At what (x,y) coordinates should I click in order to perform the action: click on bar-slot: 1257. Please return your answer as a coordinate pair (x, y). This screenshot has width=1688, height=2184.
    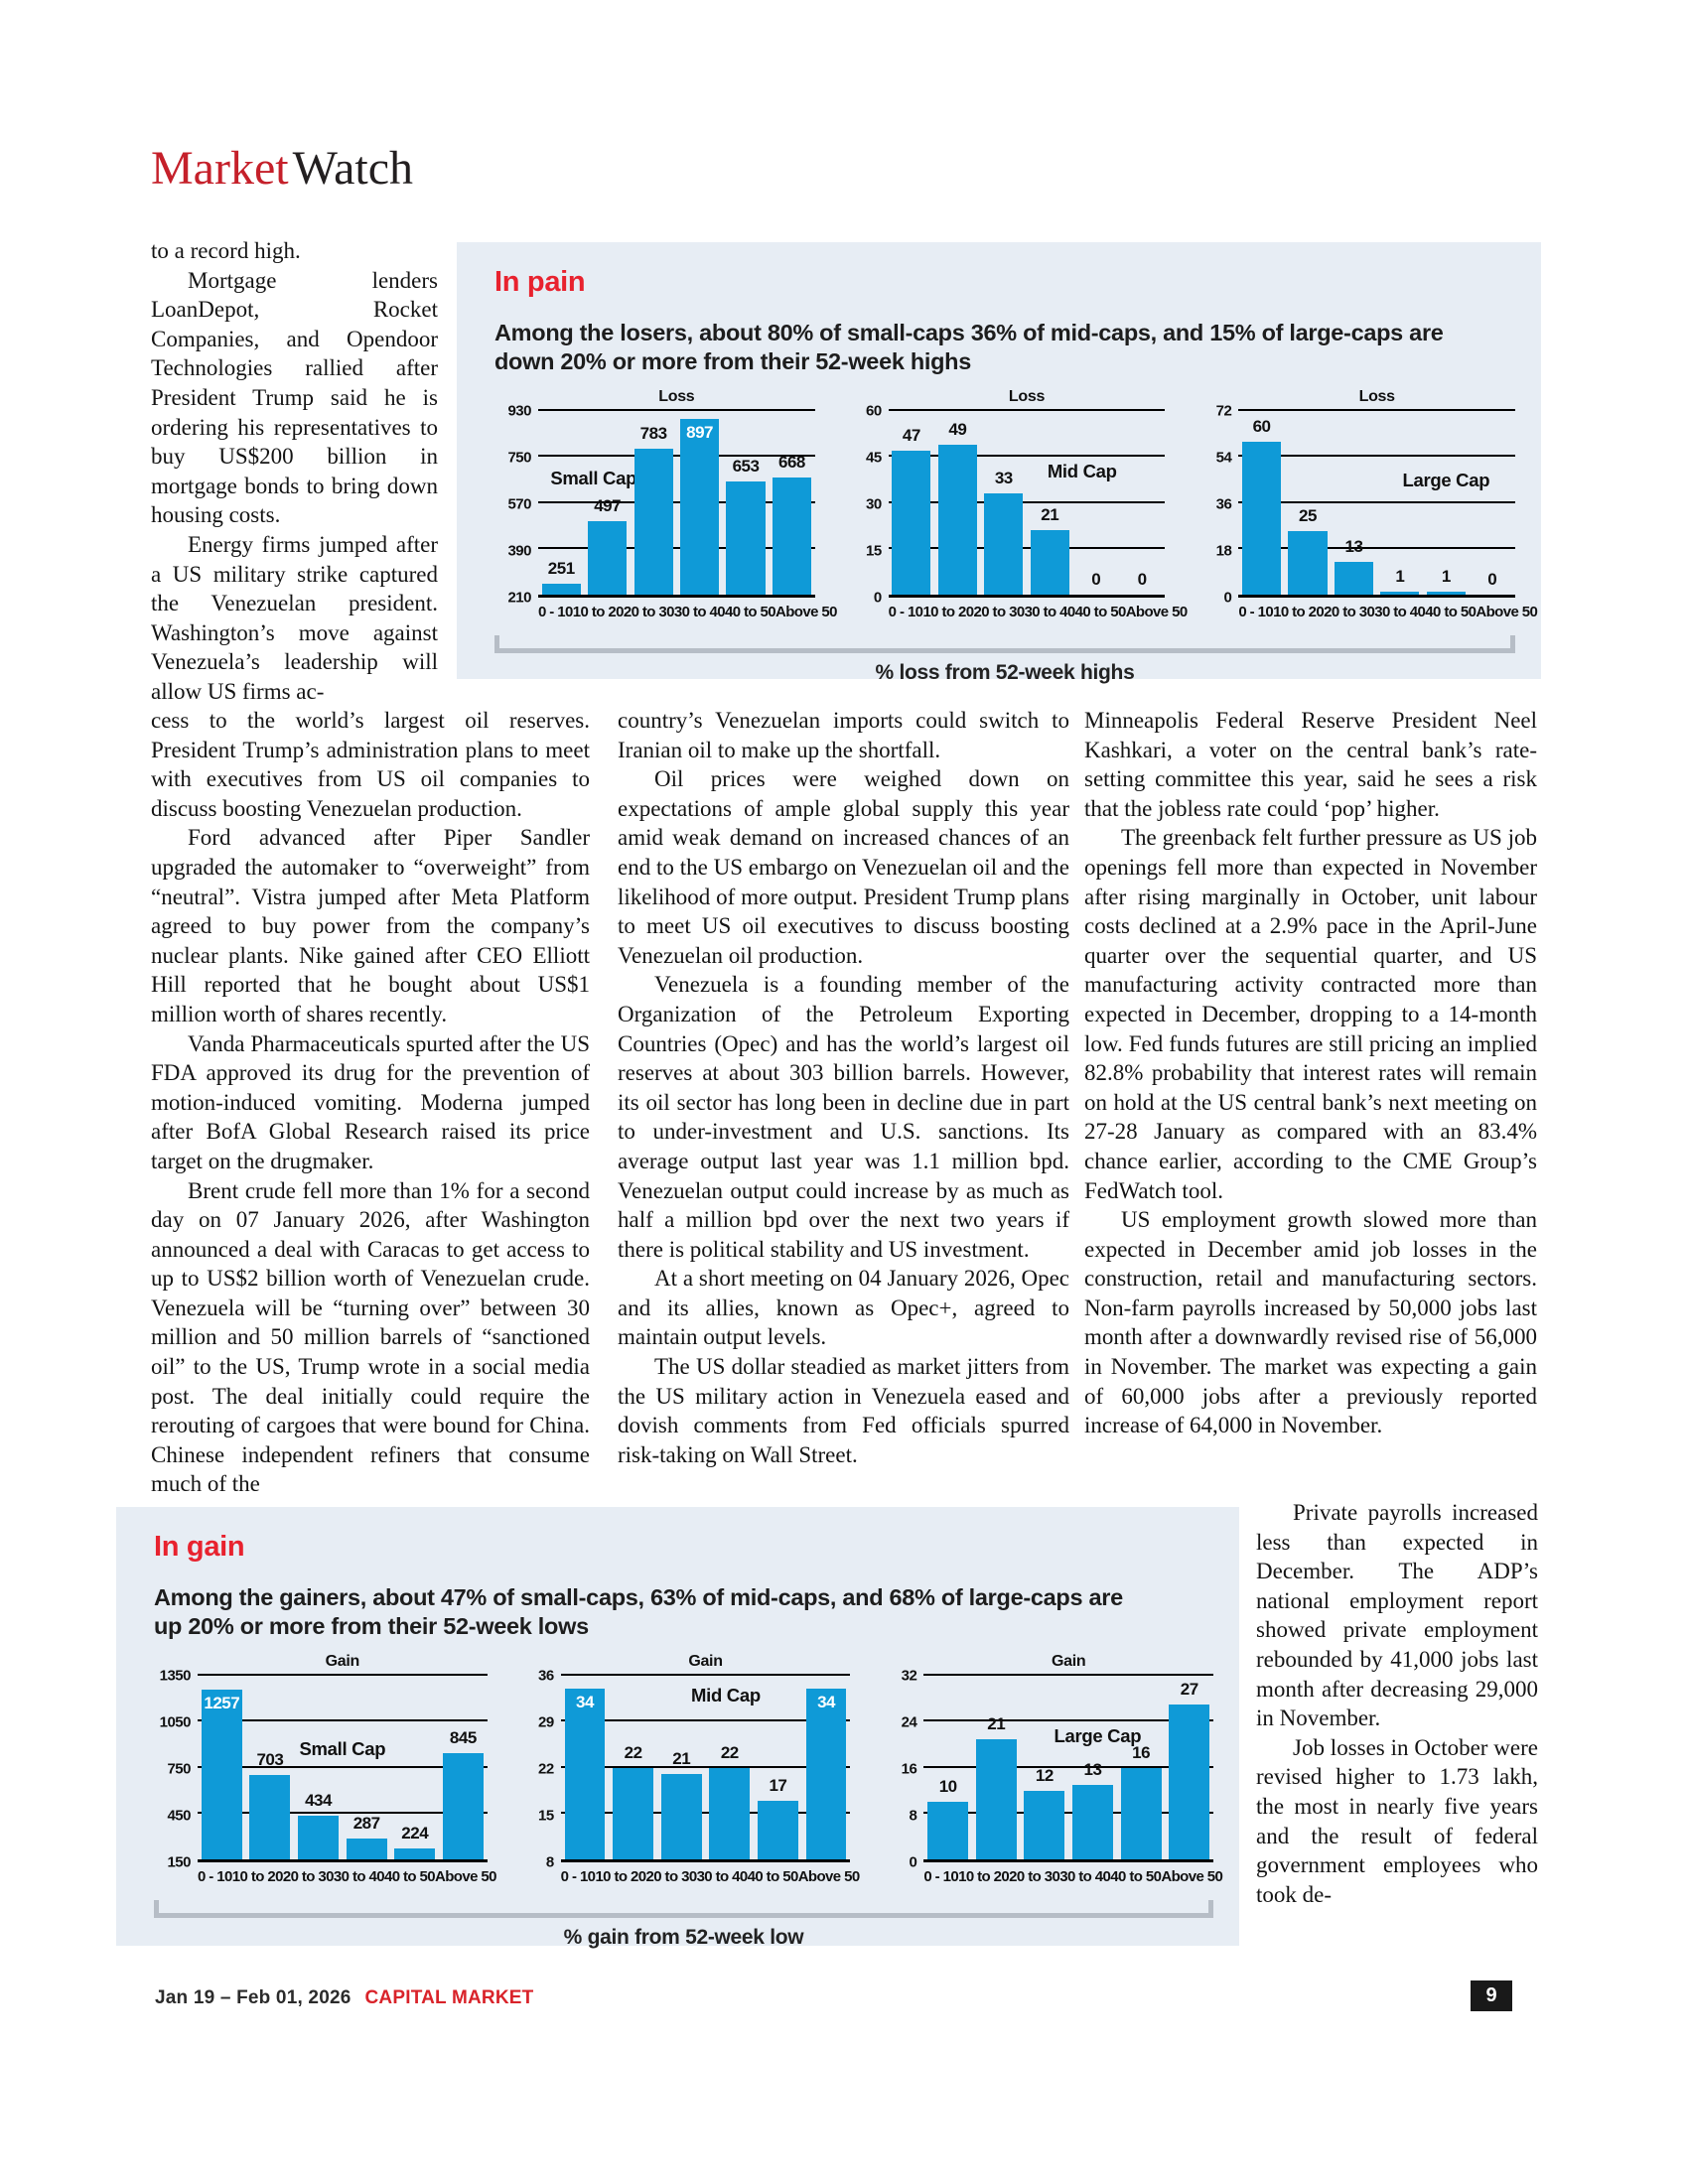
    Looking at the image, I should click on (222, 1767).